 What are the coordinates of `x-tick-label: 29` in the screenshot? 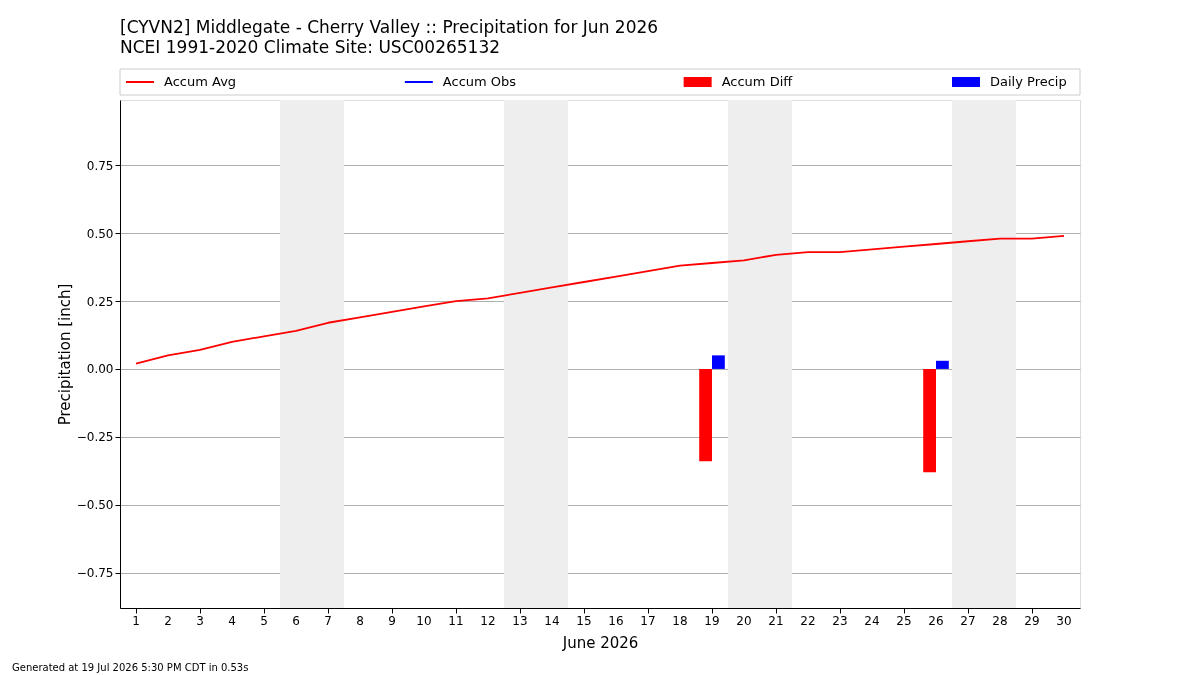 It's located at (1032, 621).